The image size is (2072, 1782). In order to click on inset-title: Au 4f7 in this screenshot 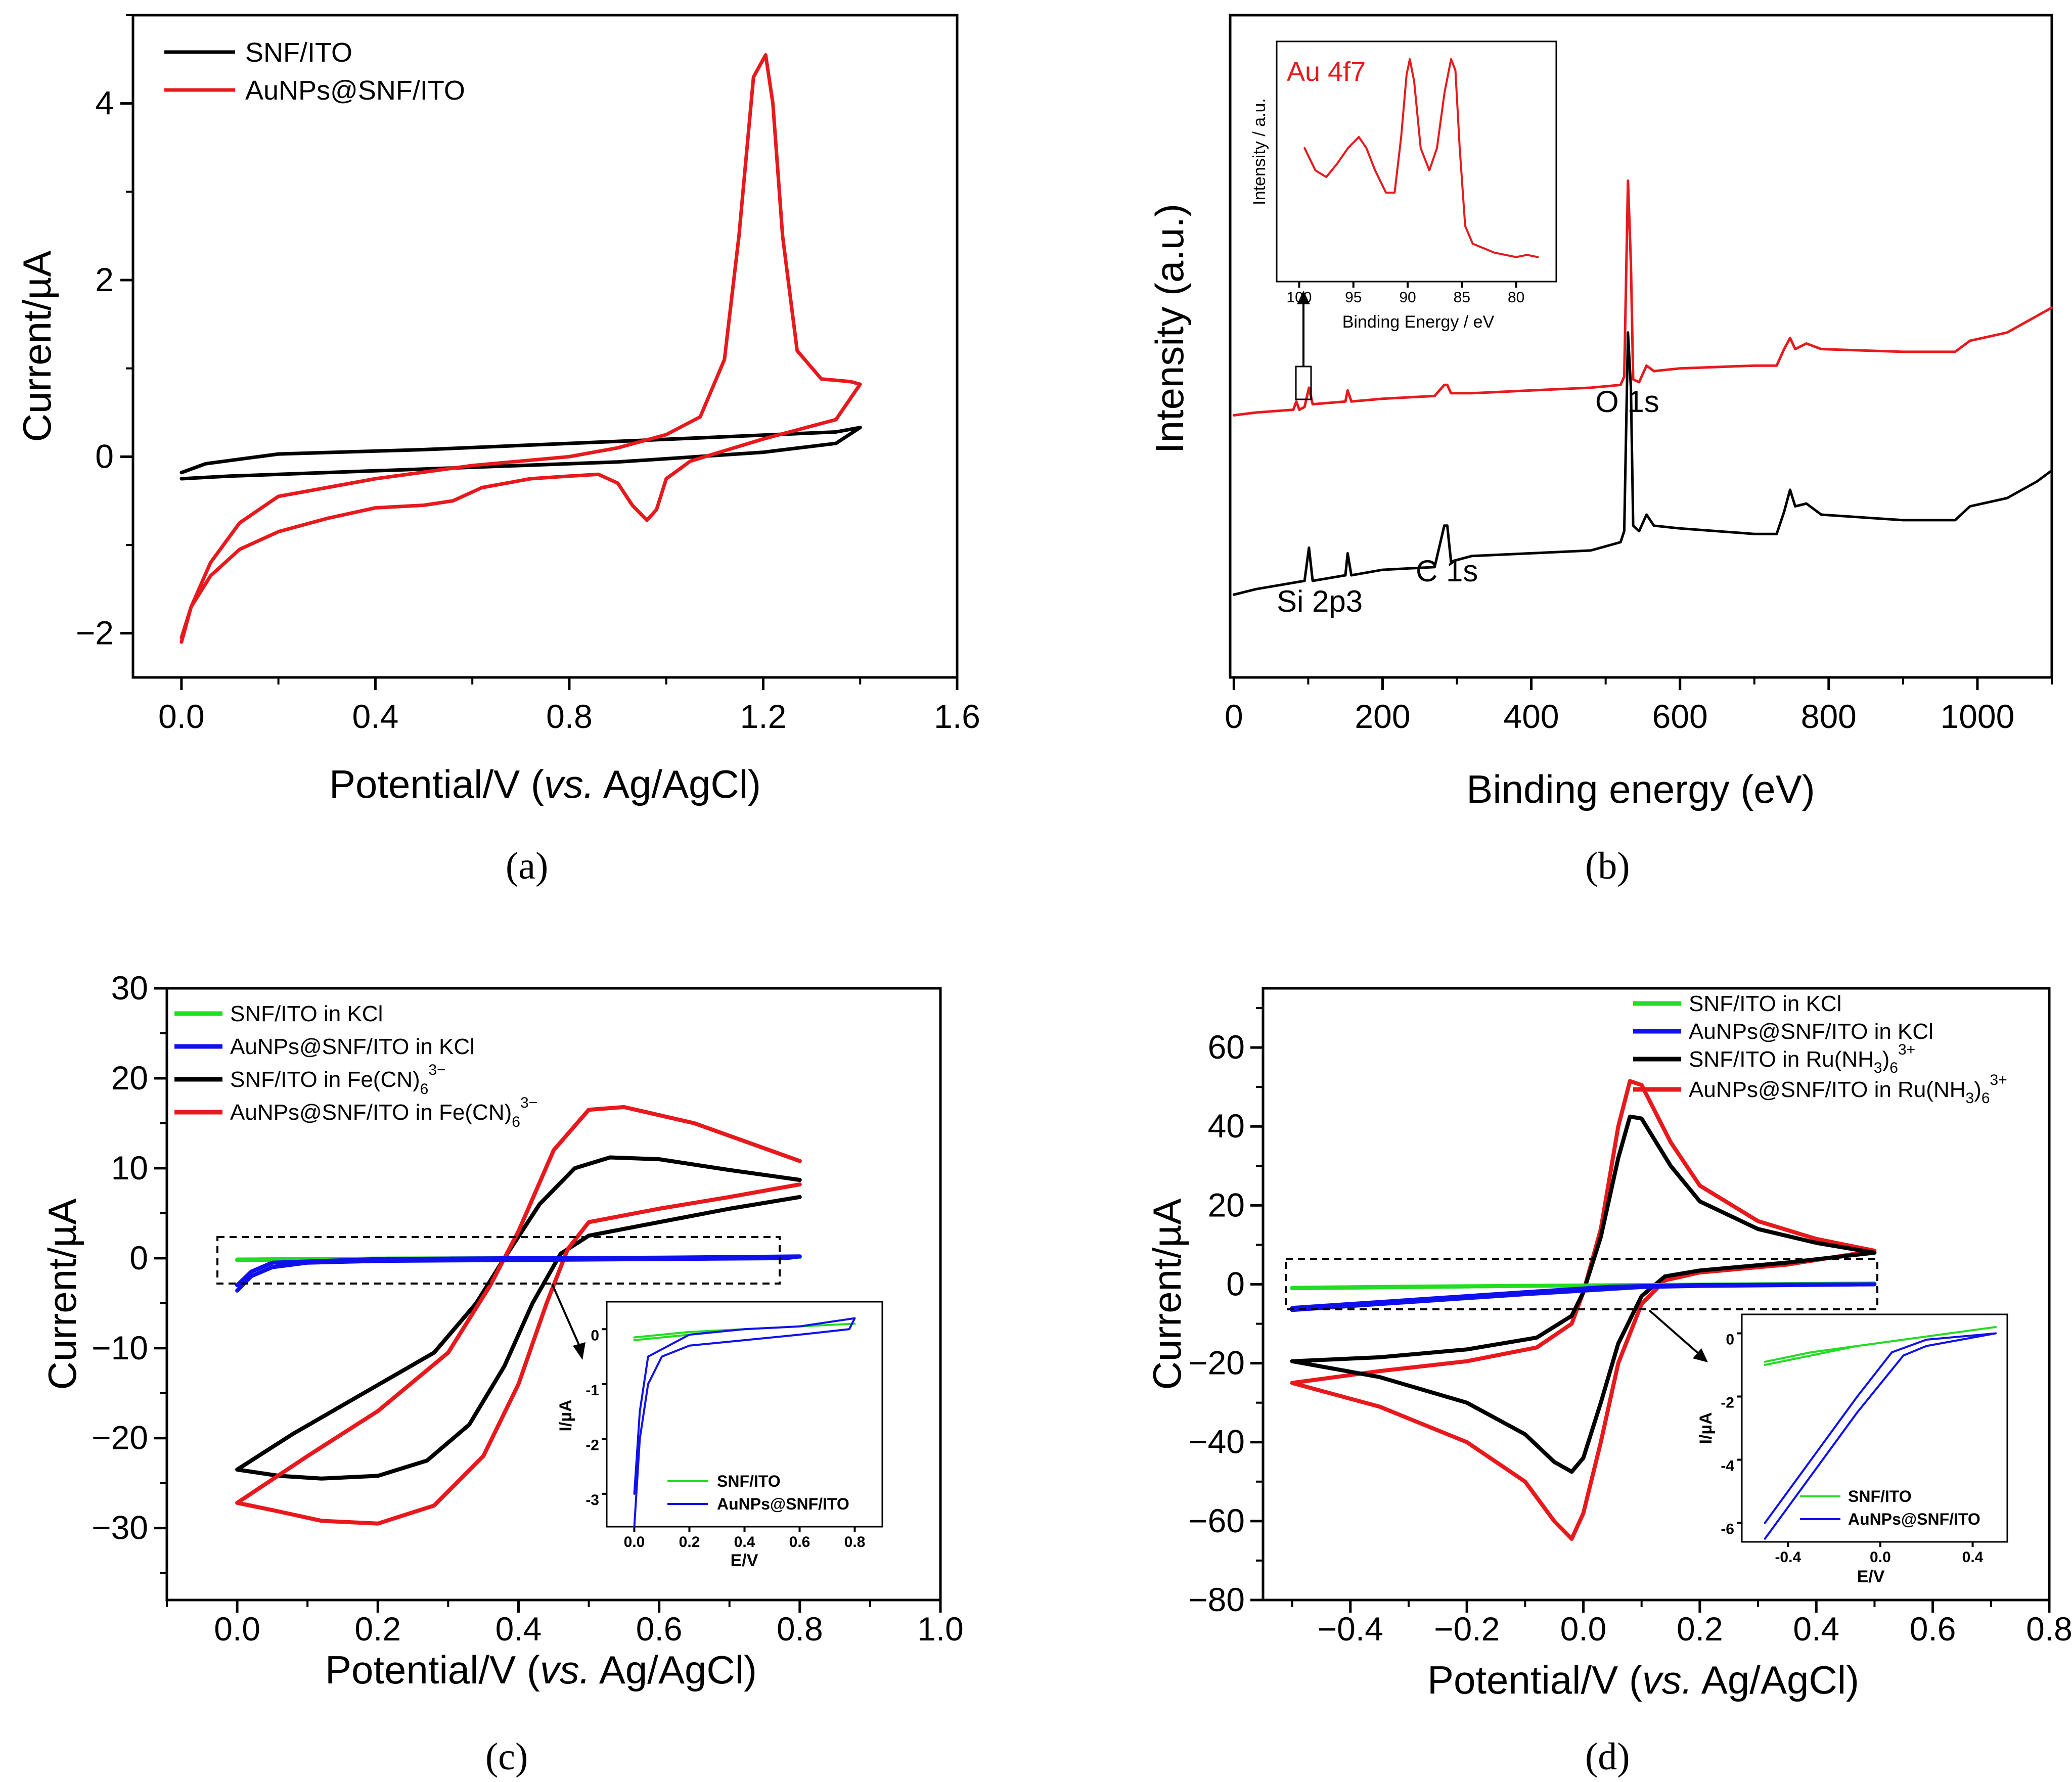, I will do `click(1327, 72)`.